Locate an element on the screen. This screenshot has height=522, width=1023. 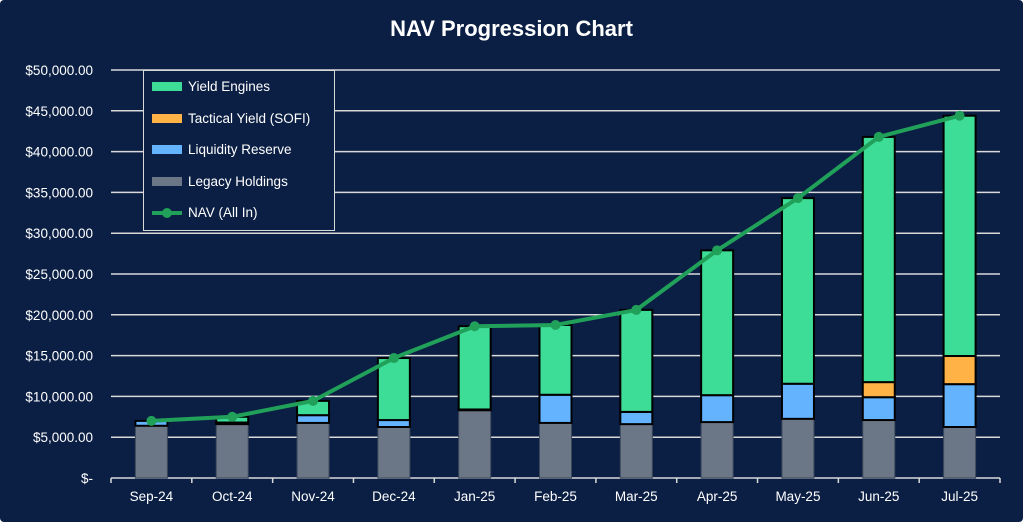
legend-item-liquidity-reserve: Liquidity Reserve is located at coordinates (239, 150).